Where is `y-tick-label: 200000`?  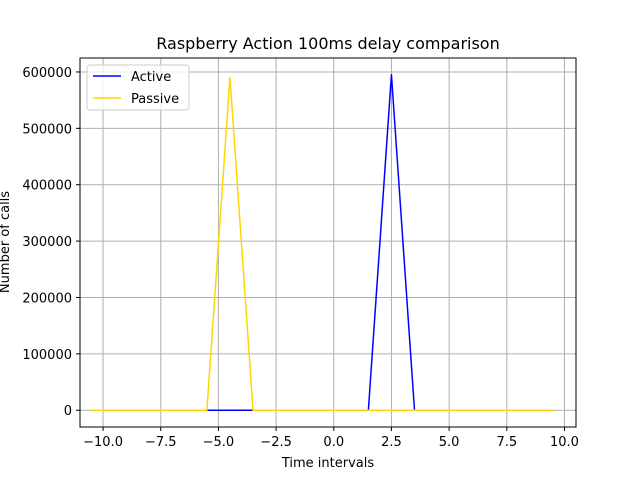
y-tick-label: 200000 is located at coordinates (47, 298).